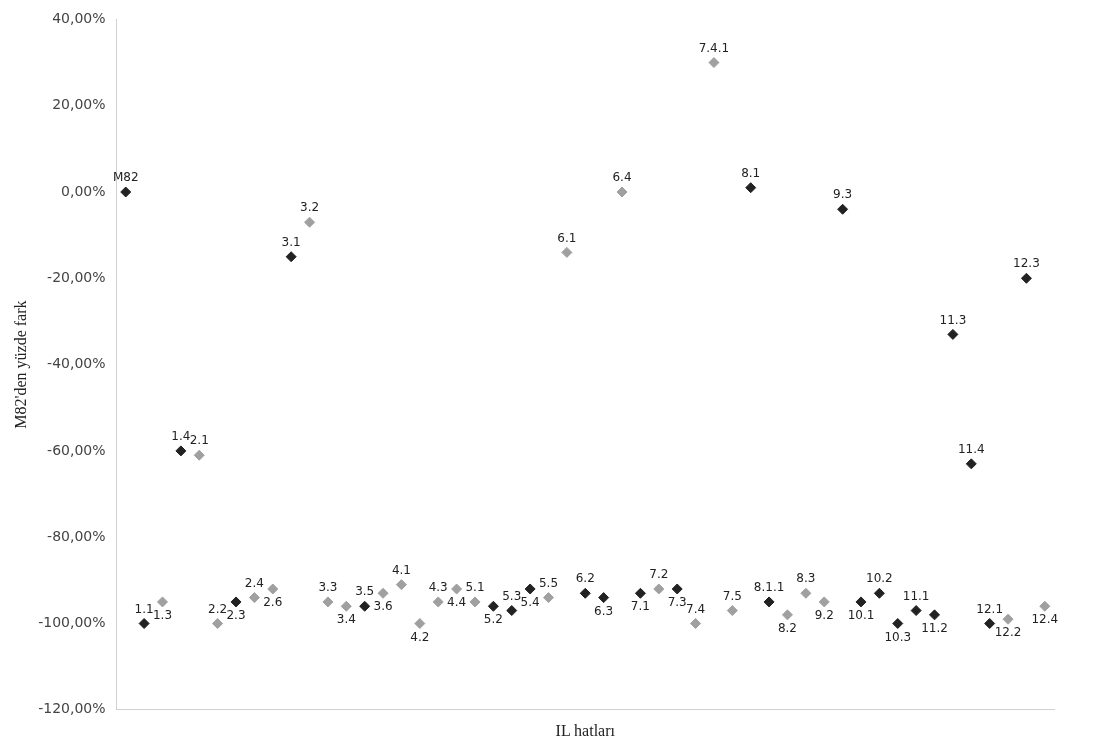 This screenshot has height=753, width=1112. I want to click on annotation: 1.1, so click(144, 608).